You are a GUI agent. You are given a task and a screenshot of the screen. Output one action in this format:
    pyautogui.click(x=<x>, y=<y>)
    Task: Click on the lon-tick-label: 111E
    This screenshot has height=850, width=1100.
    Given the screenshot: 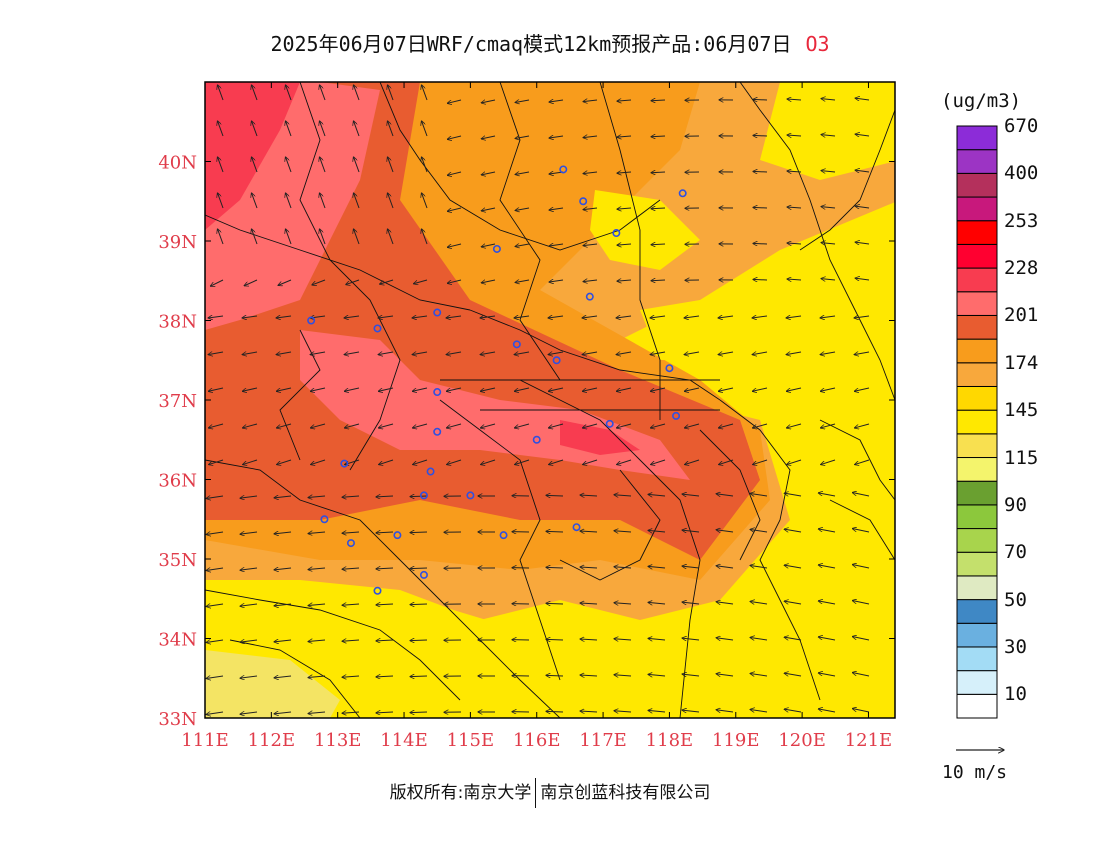 What is the action you would take?
    pyautogui.click(x=205, y=740)
    